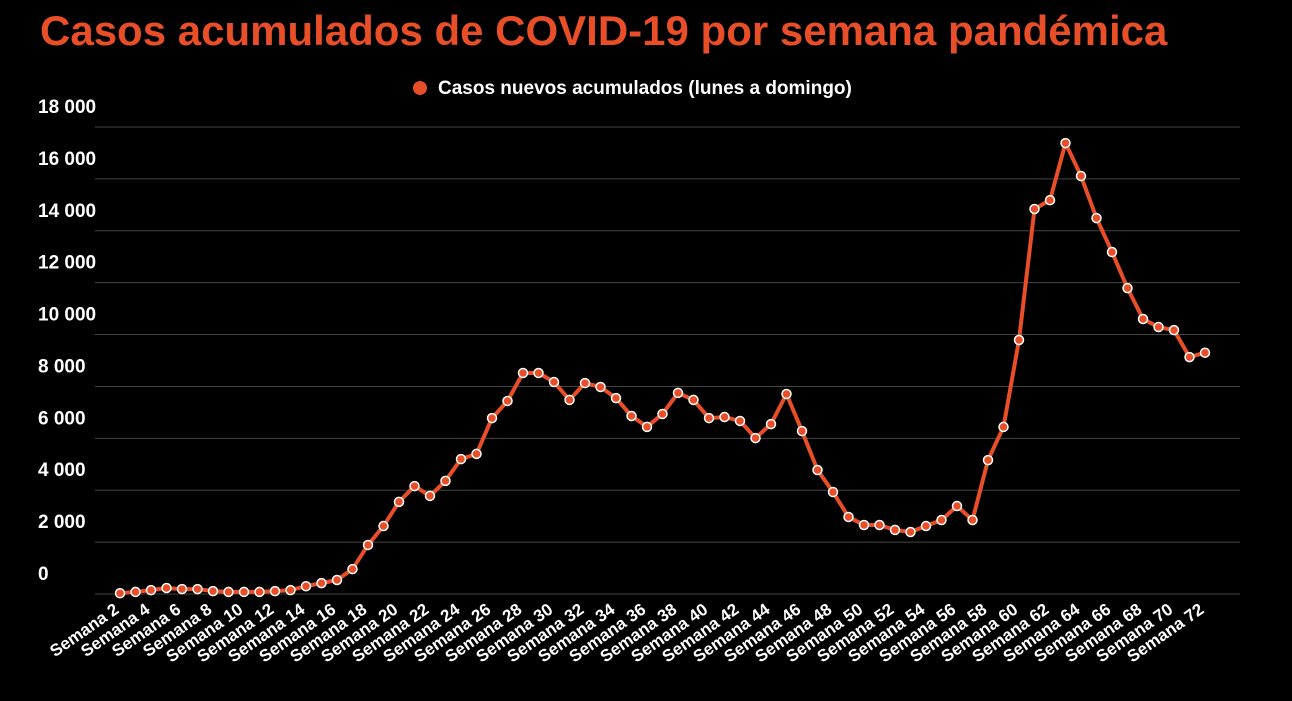 Image resolution: width=1292 pixels, height=701 pixels. I want to click on legend-marker, so click(420, 88).